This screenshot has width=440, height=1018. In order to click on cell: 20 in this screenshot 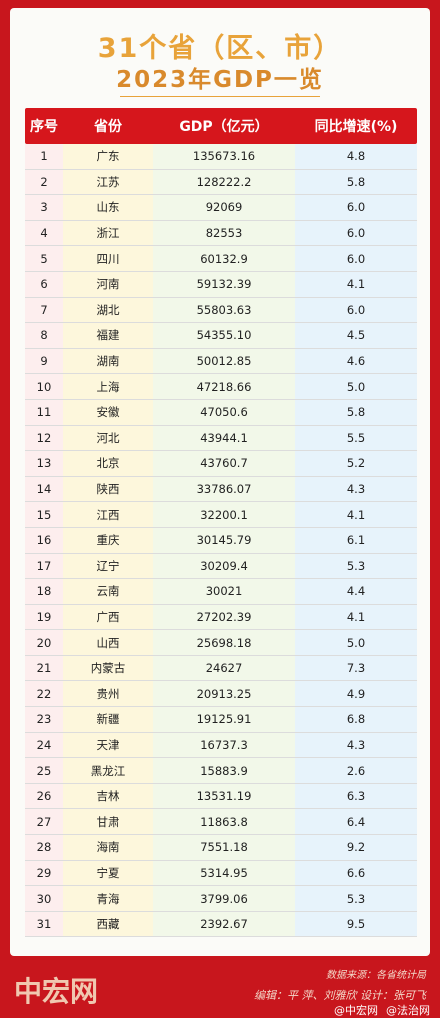, I will do `click(44, 642)`.